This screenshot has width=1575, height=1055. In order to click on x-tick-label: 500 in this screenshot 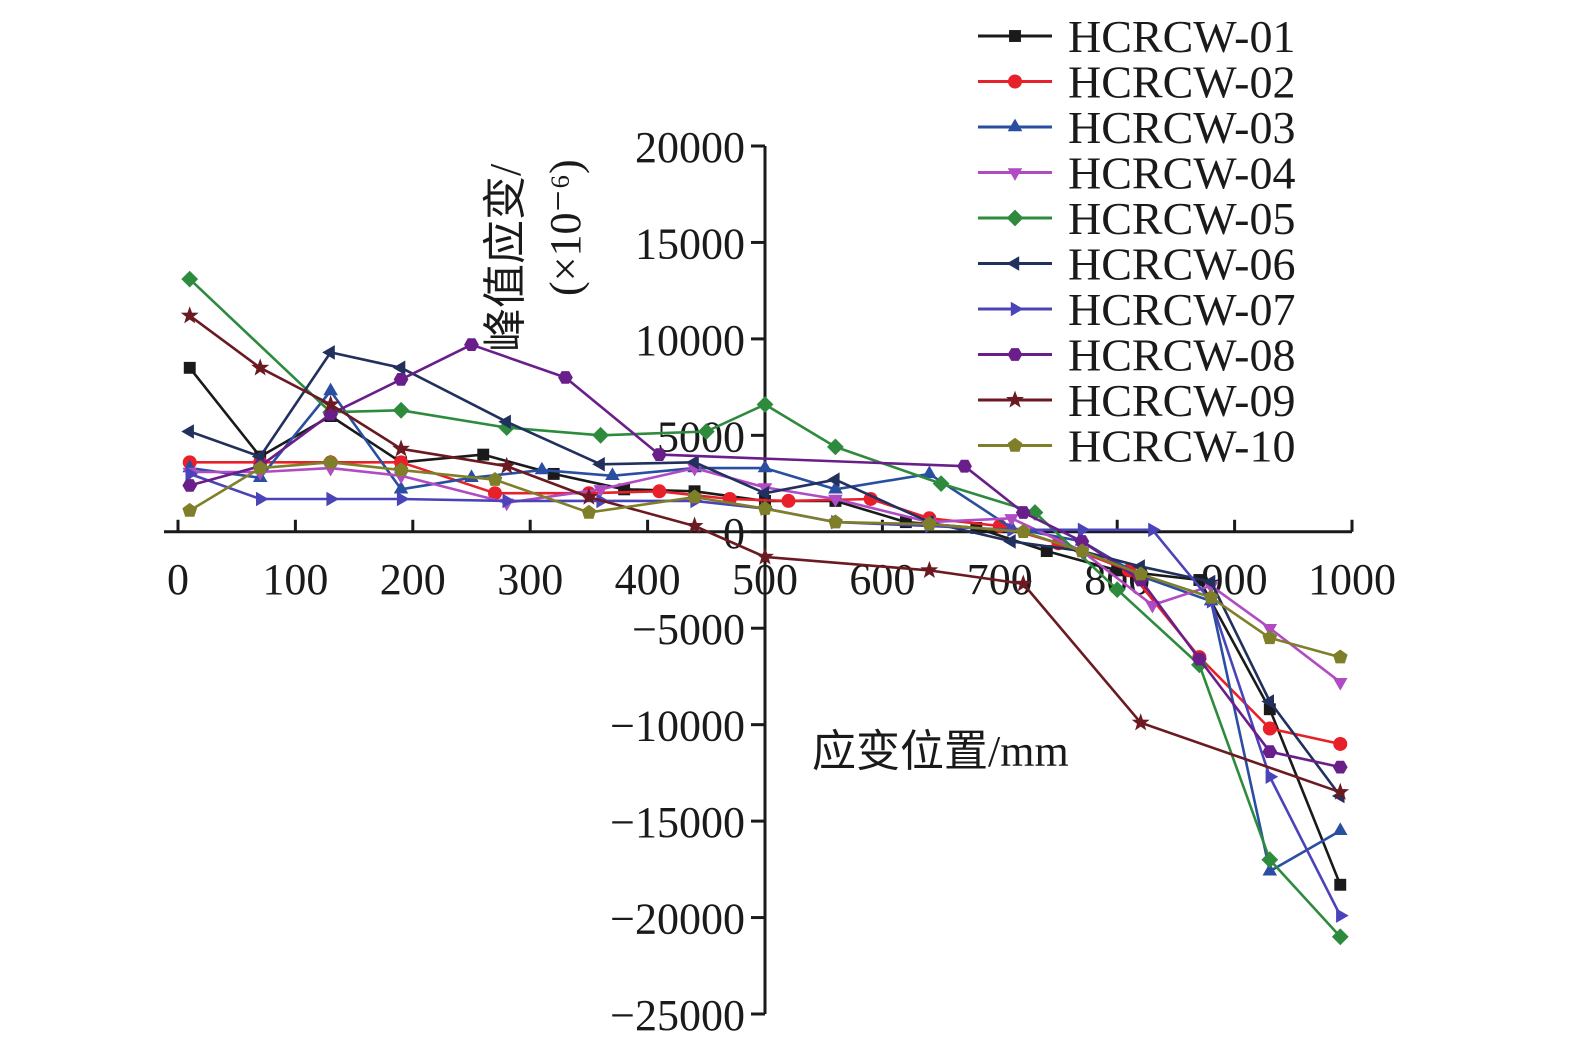, I will do `click(765, 579)`.